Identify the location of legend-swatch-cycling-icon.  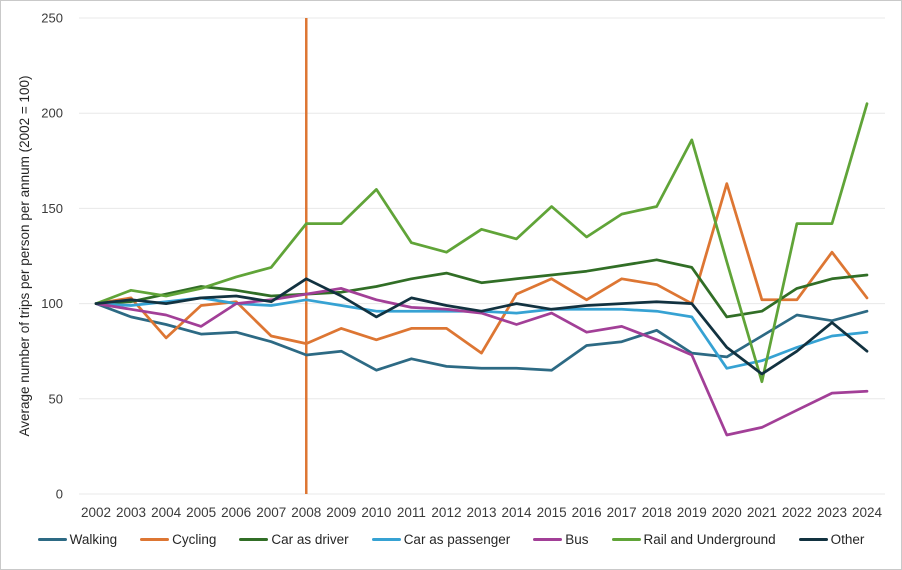
(155, 539).